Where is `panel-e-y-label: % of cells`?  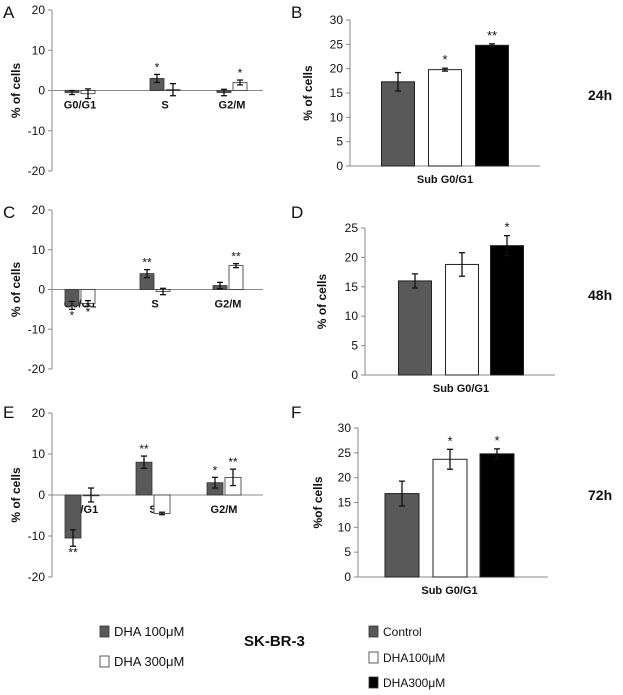
panel-e-y-label: % of cells is located at coordinates (16, 495).